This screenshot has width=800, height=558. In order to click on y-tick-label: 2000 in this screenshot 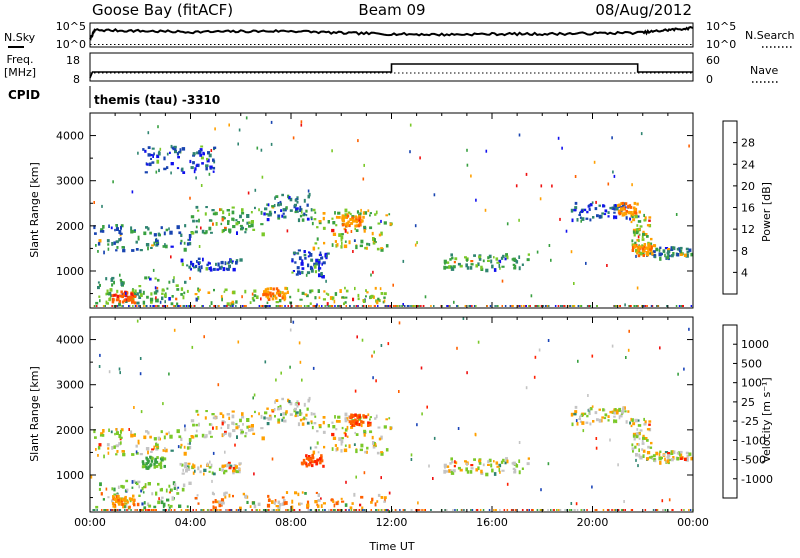, I will do `click(70, 226)`.